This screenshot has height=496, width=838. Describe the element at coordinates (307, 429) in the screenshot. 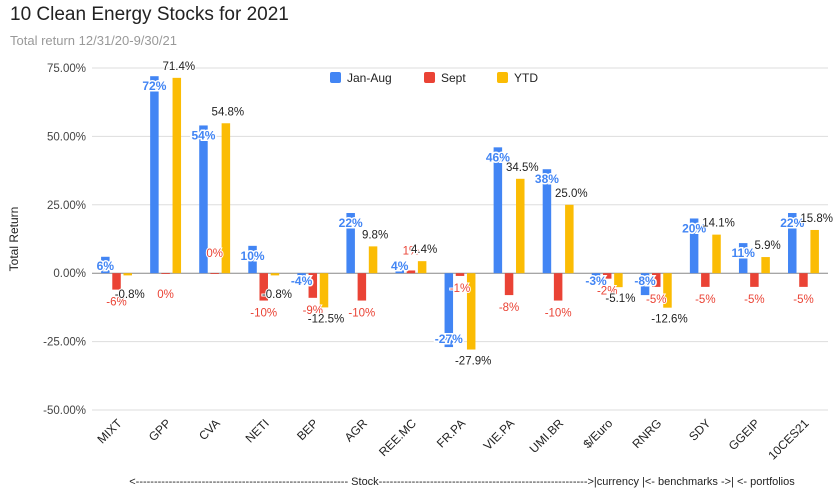

I see `x-tick-label: BEP` at that location.